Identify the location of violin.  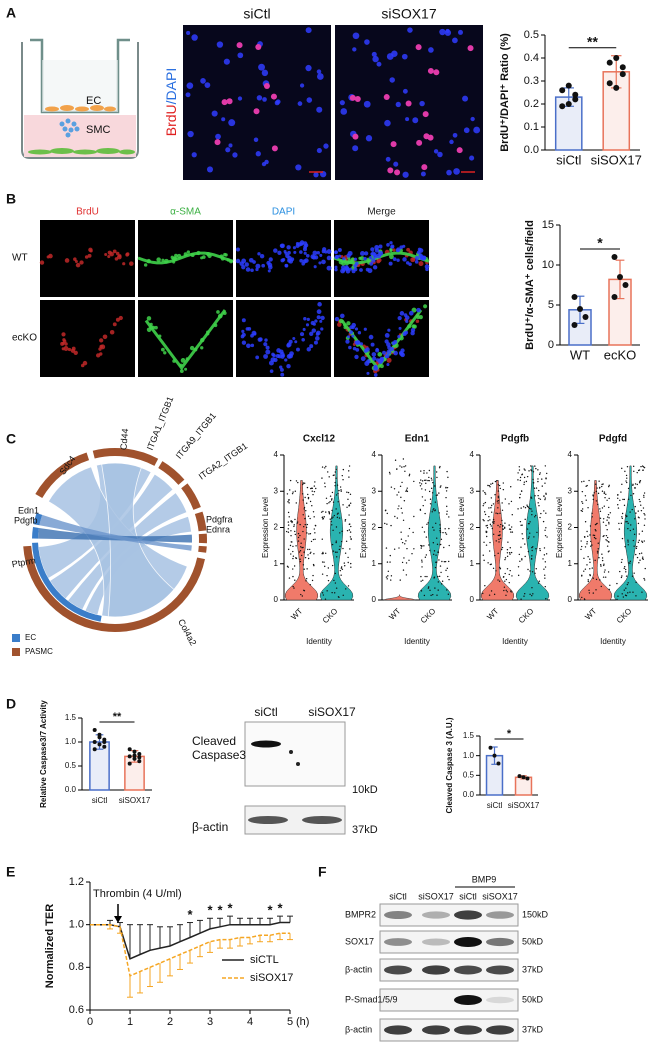
(497, 540).